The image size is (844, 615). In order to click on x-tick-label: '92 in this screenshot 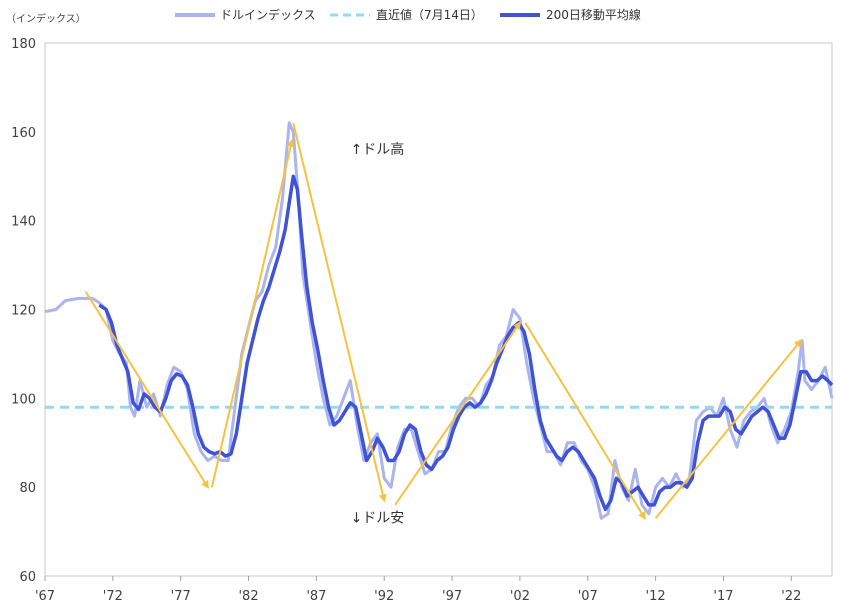, I will do `click(384, 596)`.